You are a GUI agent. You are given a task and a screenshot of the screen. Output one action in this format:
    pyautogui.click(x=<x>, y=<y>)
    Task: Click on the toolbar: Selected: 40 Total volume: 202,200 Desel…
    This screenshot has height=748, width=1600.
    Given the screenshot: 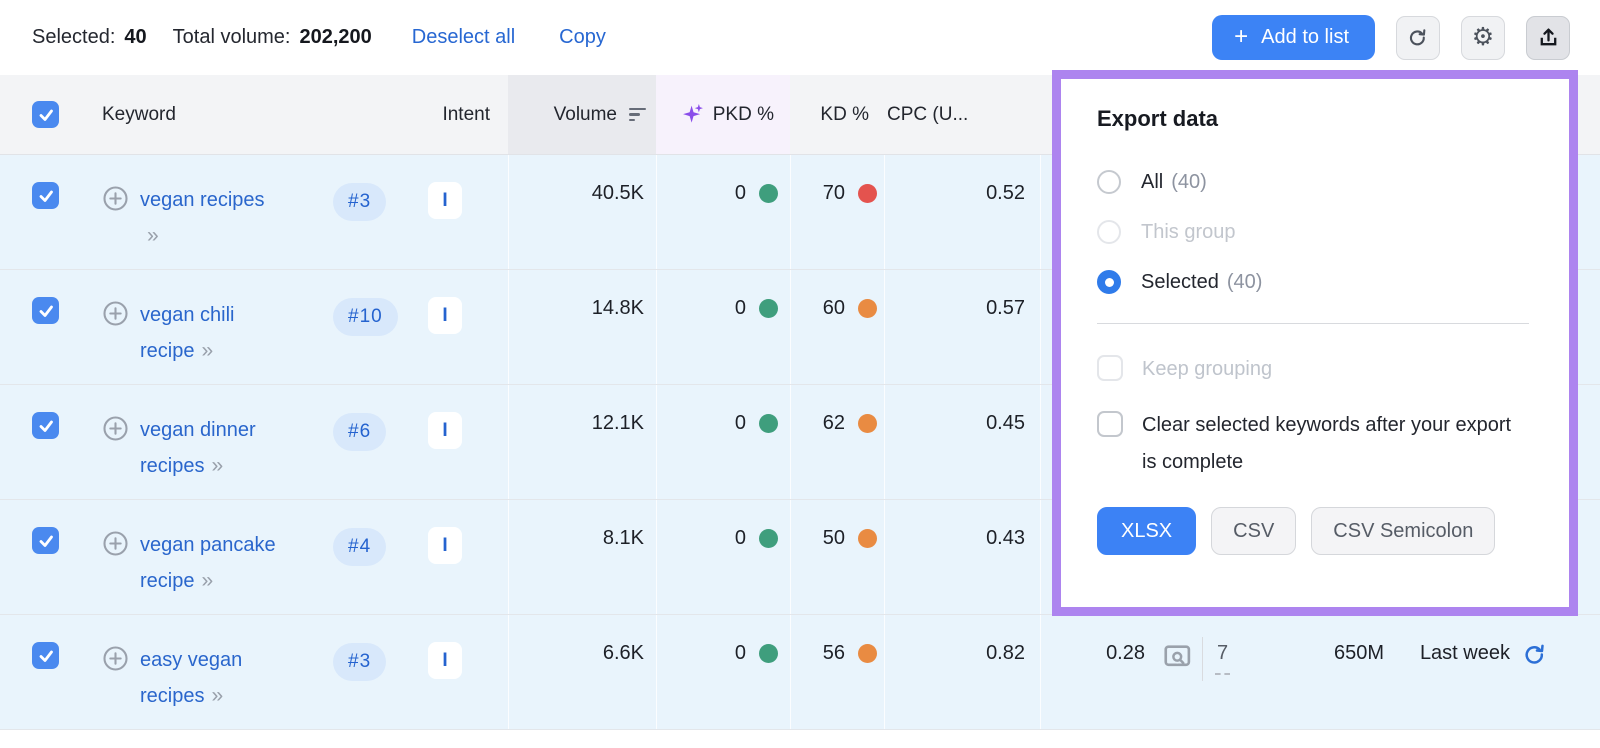 What is the action you would take?
    pyautogui.click(x=800, y=37)
    